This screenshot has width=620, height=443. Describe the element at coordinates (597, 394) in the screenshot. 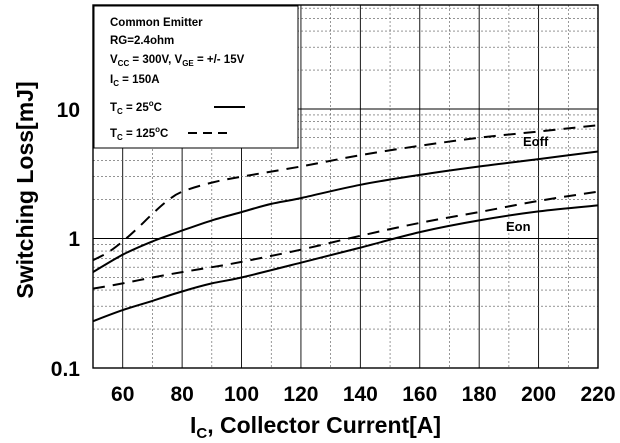

I see `x-tick-label: 220` at that location.